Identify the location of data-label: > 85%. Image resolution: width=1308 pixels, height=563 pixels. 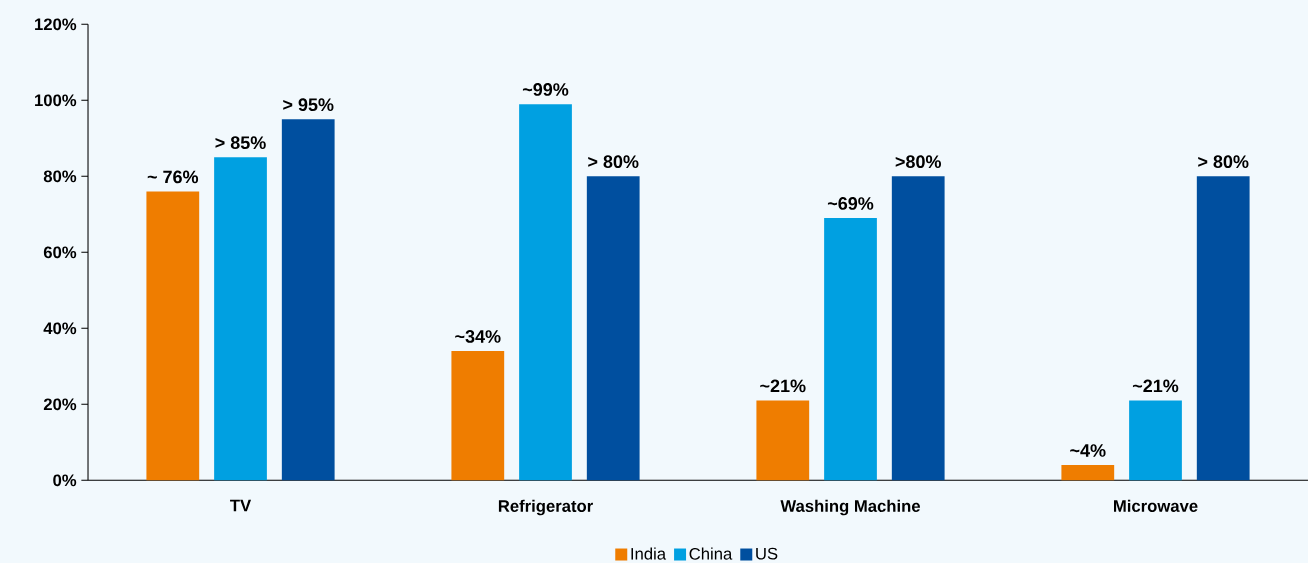
(240, 143).